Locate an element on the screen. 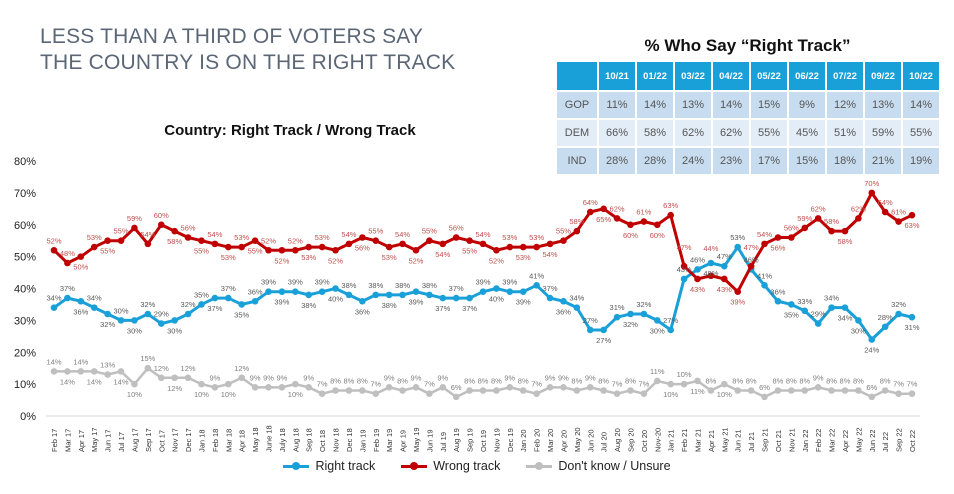 The image size is (954, 494). y-tick-label: 10% is located at coordinates (25, 385).